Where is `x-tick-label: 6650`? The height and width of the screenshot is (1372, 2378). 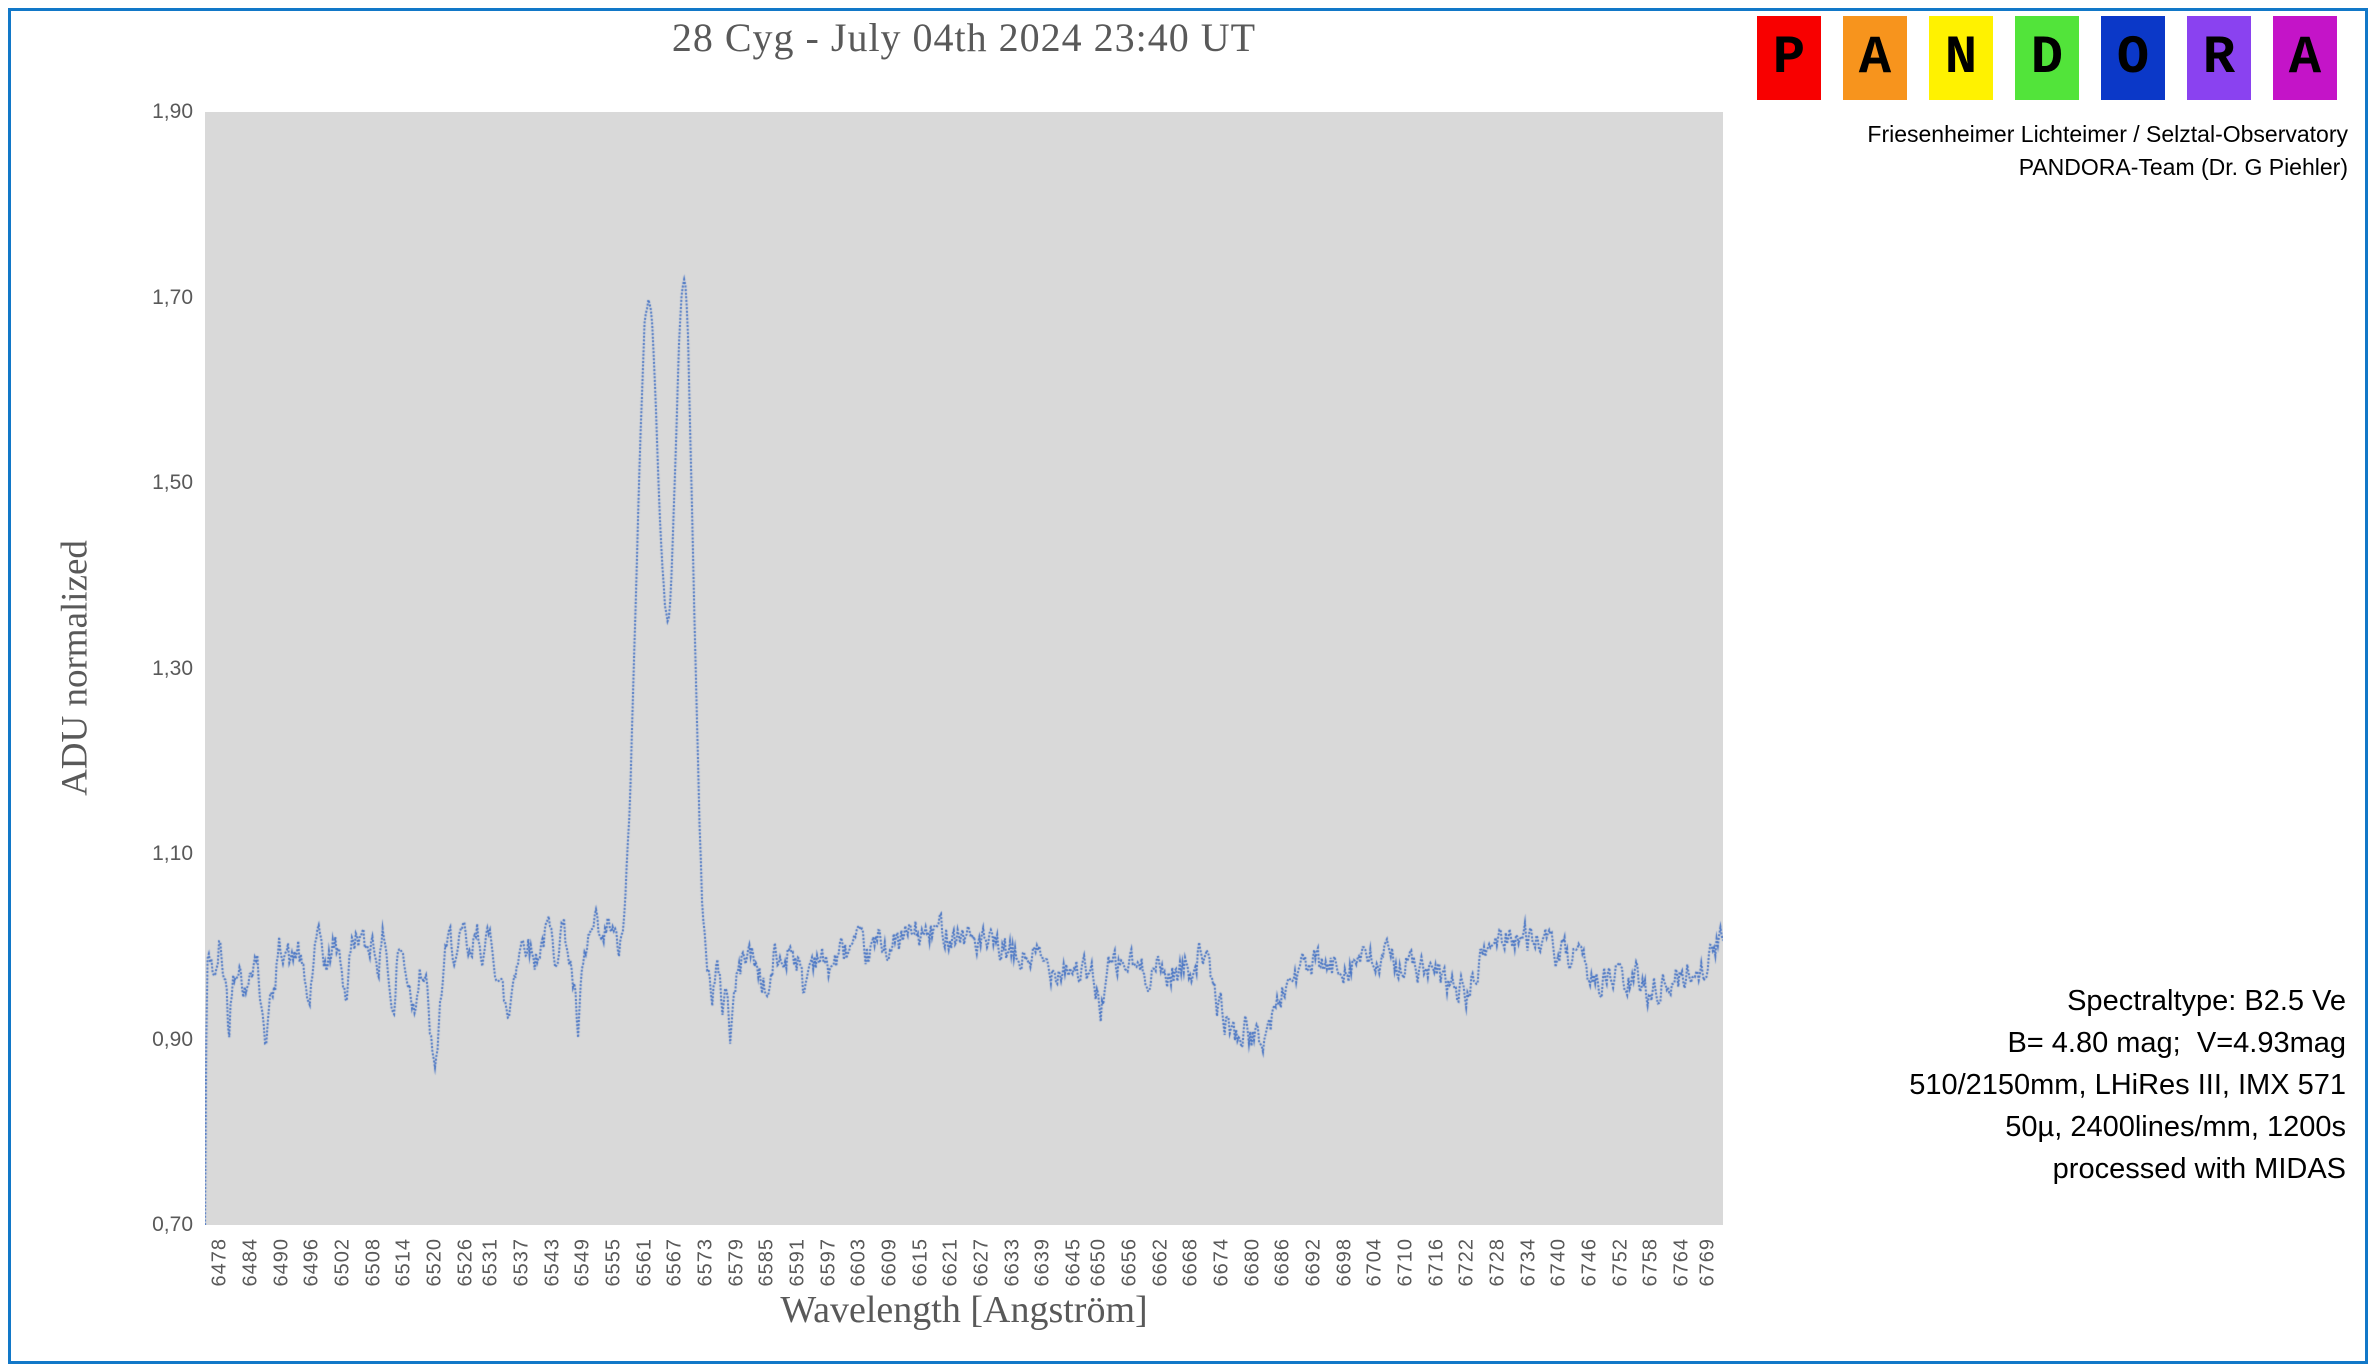
x-tick-label: 6650 is located at coordinates (1098, 1262).